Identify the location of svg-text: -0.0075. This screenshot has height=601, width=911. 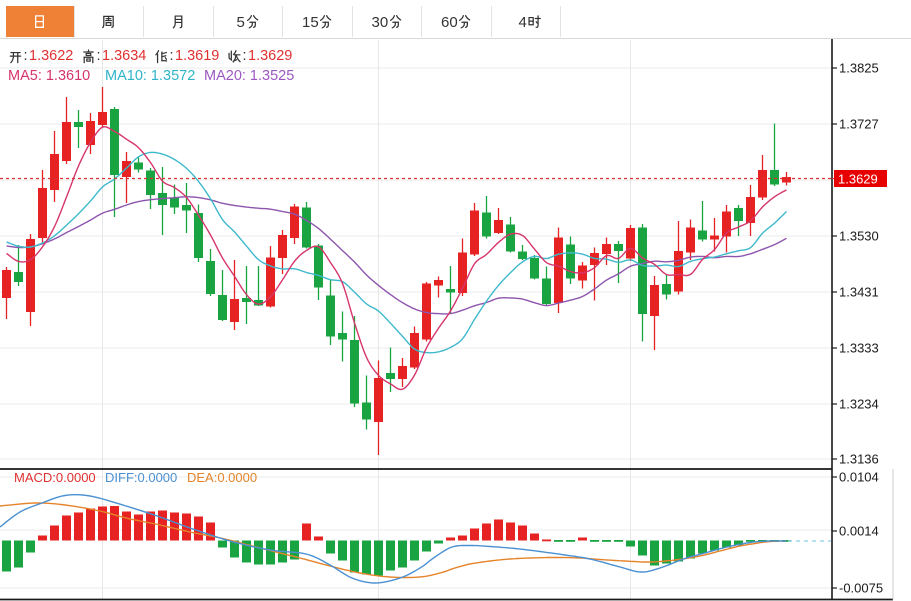
(861, 588).